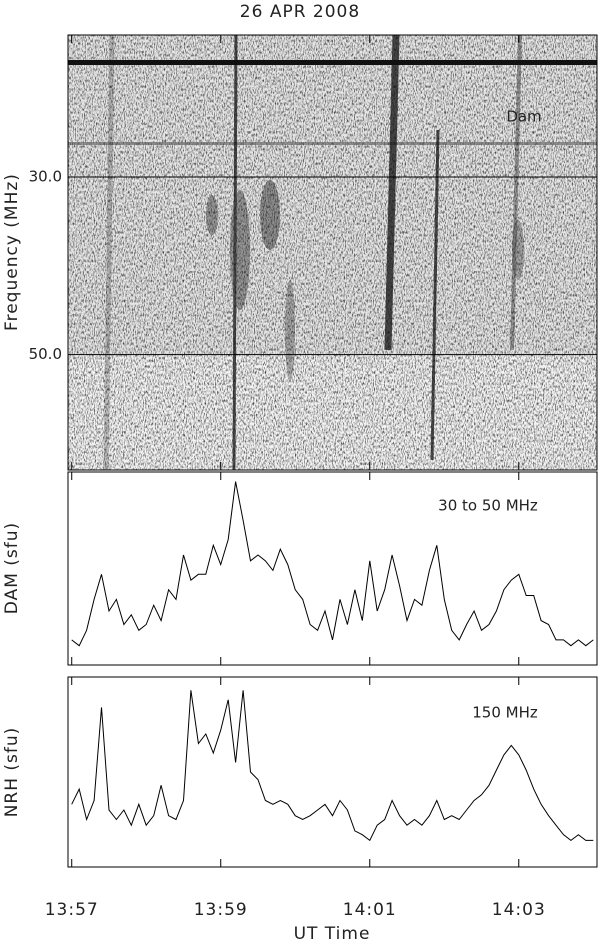 The height and width of the screenshot is (947, 600). What do you see at coordinates (332, 766) in the screenshot?
I see `data-line` at bounding box center [332, 766].